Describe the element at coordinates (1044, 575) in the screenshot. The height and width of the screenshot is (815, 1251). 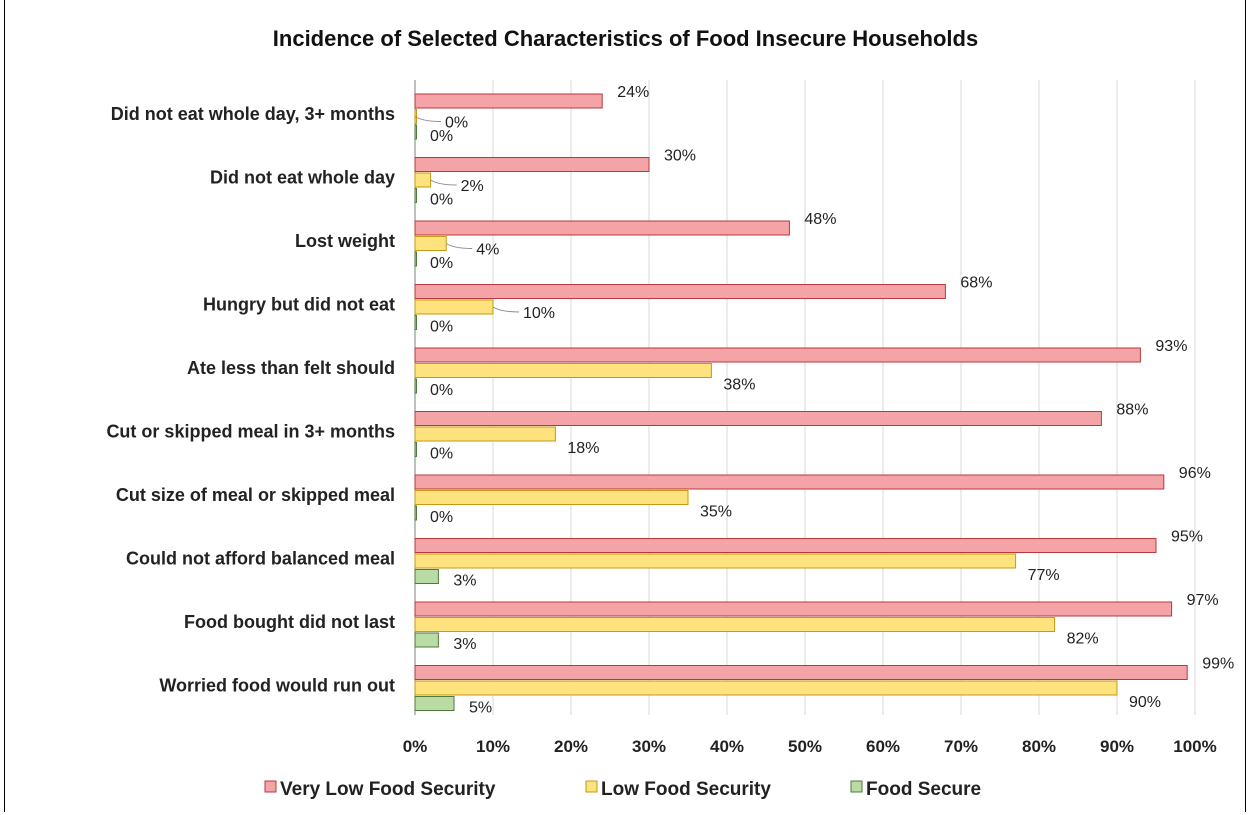
I see `data-label: 77%` at that location.